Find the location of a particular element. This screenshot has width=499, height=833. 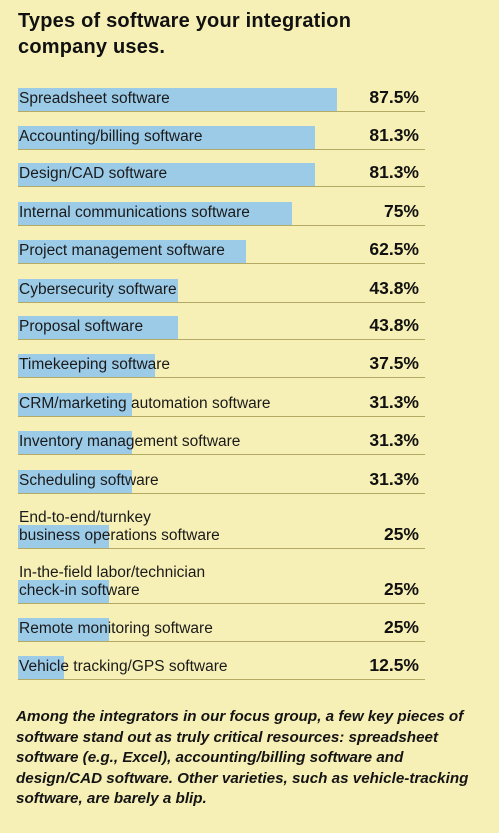

bar-category-label: Cybersecurity software is located at coordinates (98, 289).